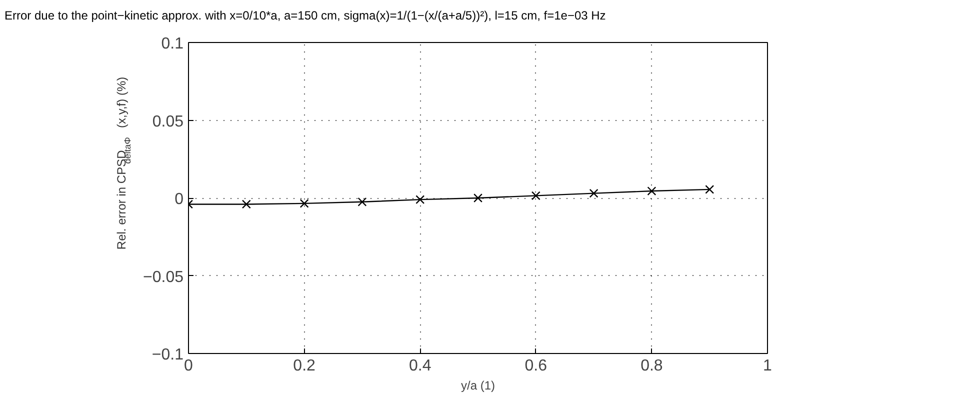 This screenshot has height=415, width=979. I want to click on x-tick-label: 0.8, so click(651, 366).